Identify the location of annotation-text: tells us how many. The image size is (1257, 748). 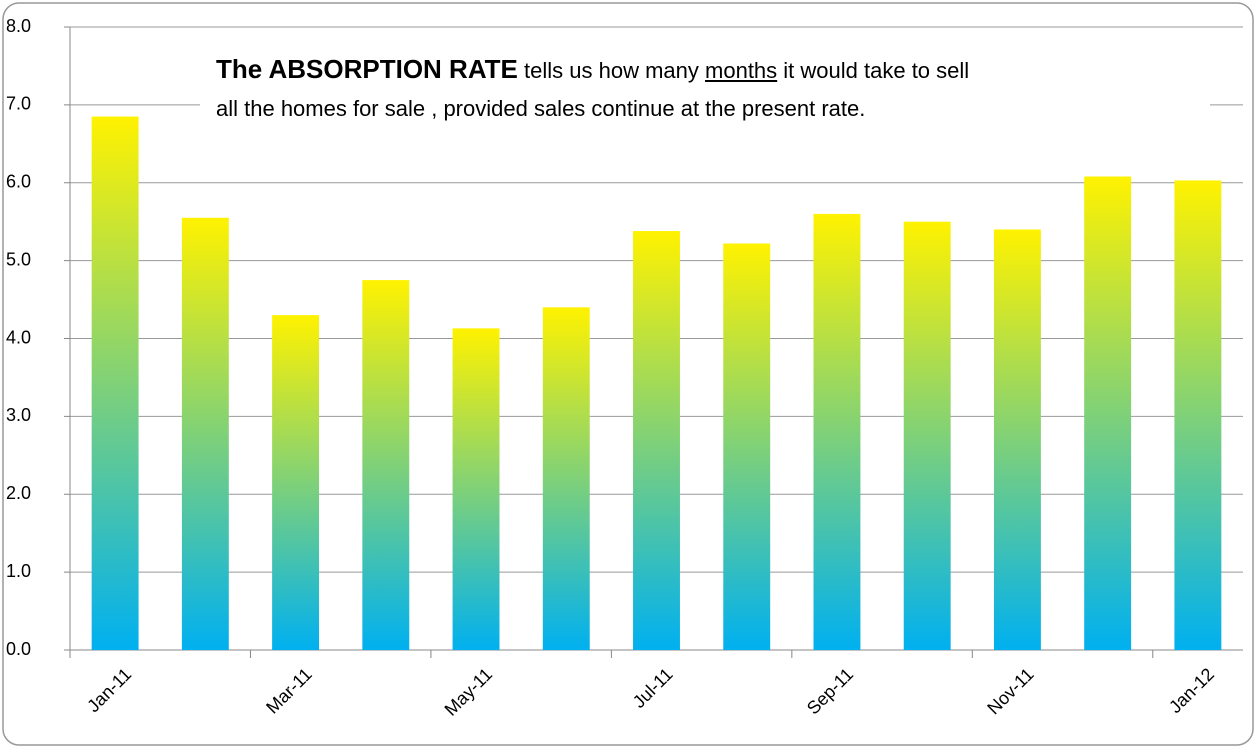
(611, 70).